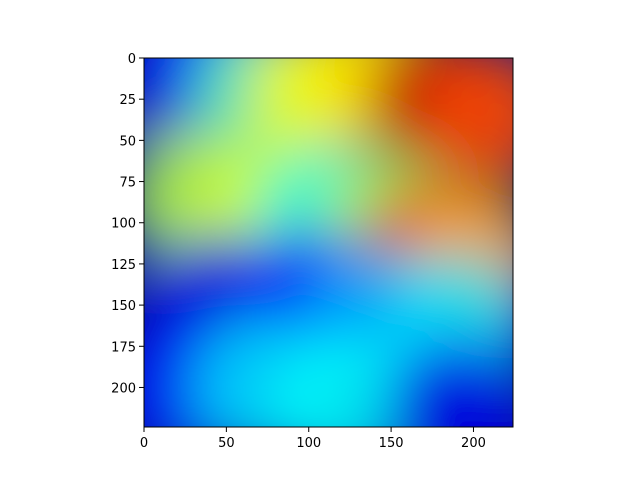  What do you see at coordinates (127, 141) in the screenshot?
I see `y-tick-label: 50` at bounding box center [127, 141].